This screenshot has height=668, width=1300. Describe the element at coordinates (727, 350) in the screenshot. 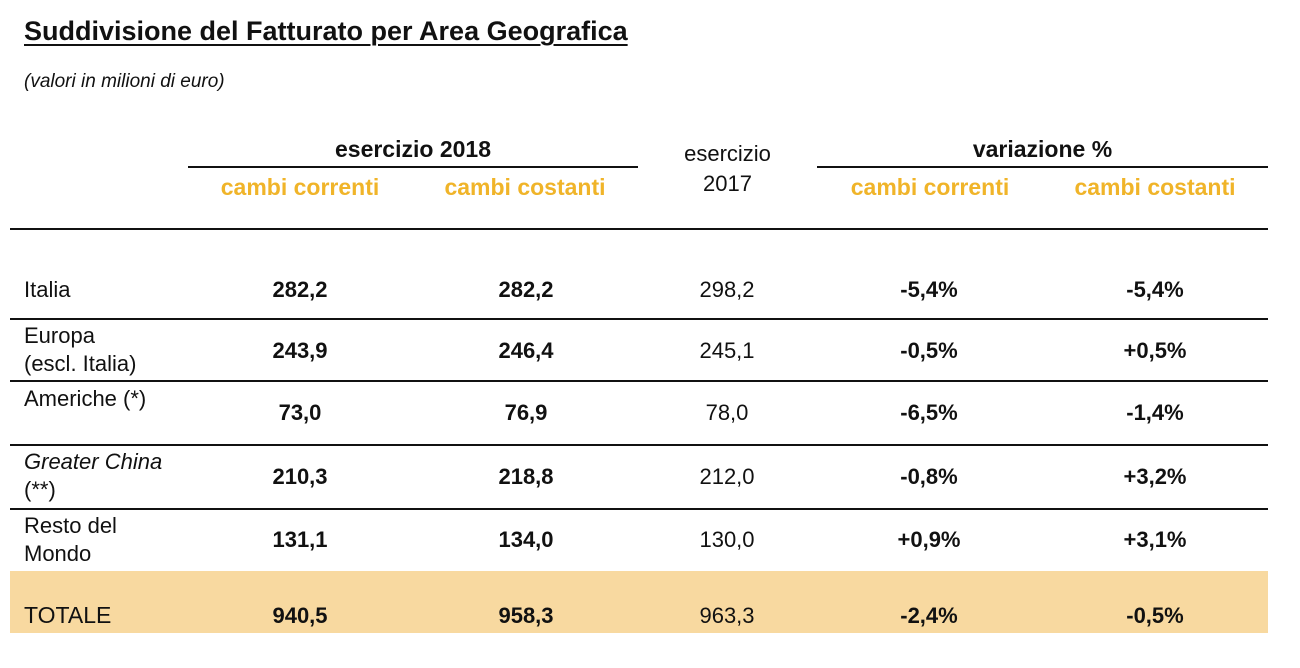

I see `row-europa-2017: 245,1` at that location.